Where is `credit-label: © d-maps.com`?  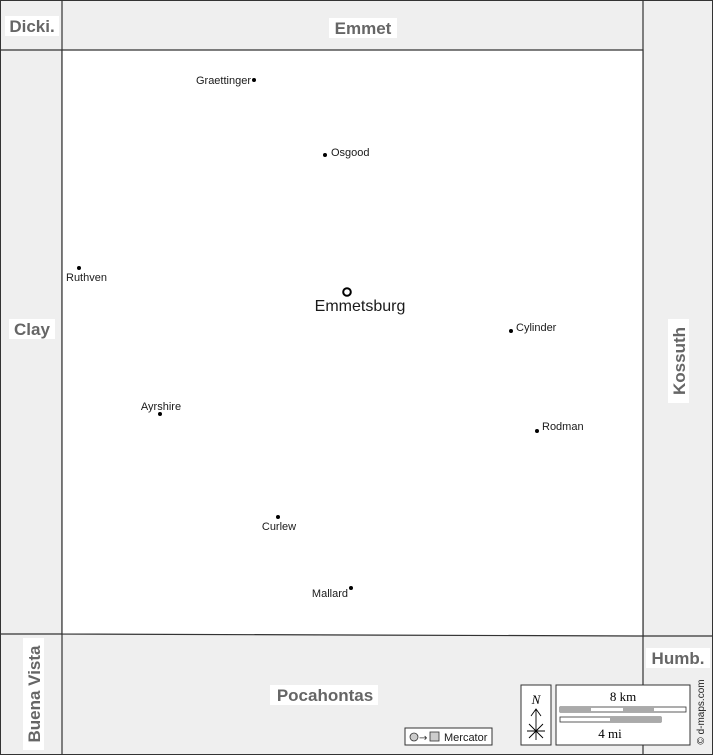
credit-label: © d-maps.com is located at coordinates (701, 711).